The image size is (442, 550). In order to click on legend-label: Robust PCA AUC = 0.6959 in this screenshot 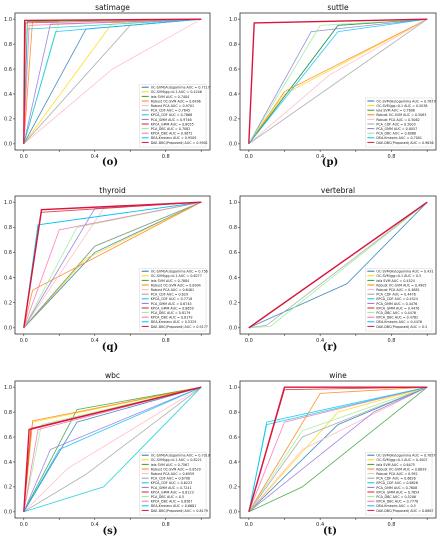, I will do `click(172, 474)`.